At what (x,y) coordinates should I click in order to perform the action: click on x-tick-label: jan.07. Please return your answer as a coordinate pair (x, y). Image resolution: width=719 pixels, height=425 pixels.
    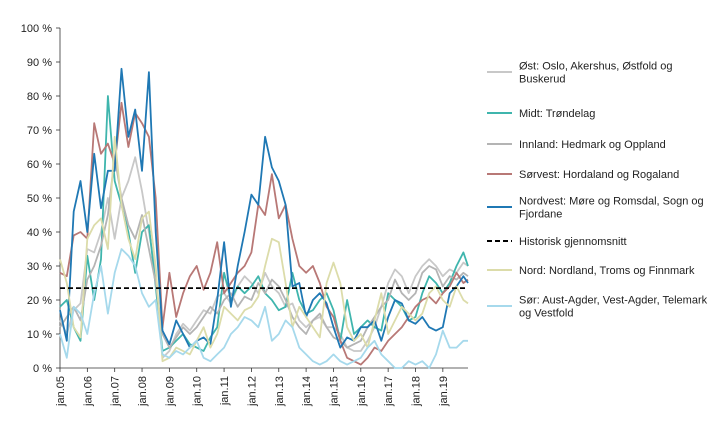
    Looking at the image, I should click on (116, 391).